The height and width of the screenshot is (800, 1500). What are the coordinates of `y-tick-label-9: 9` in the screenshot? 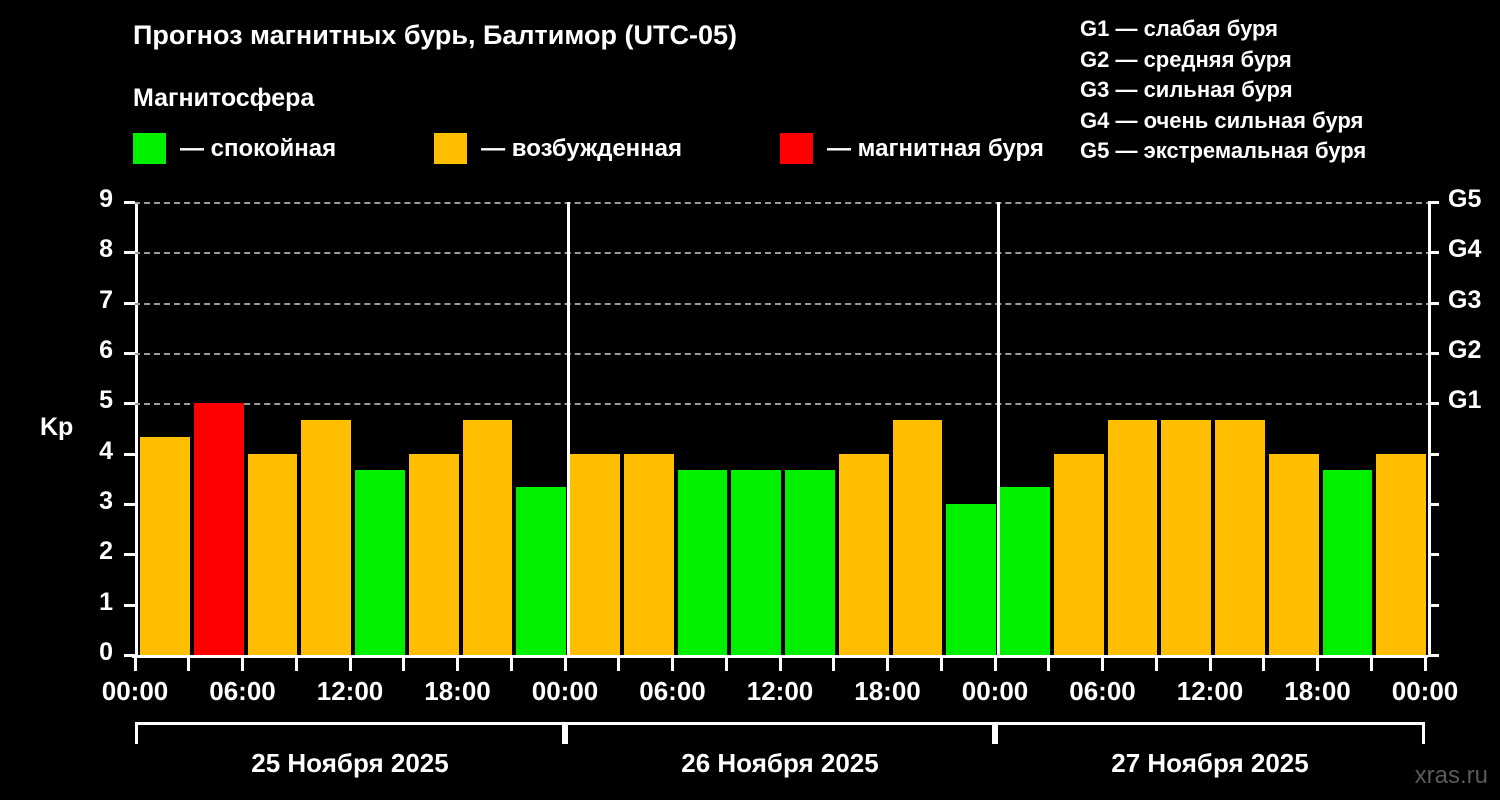 It's located at (106, 199).